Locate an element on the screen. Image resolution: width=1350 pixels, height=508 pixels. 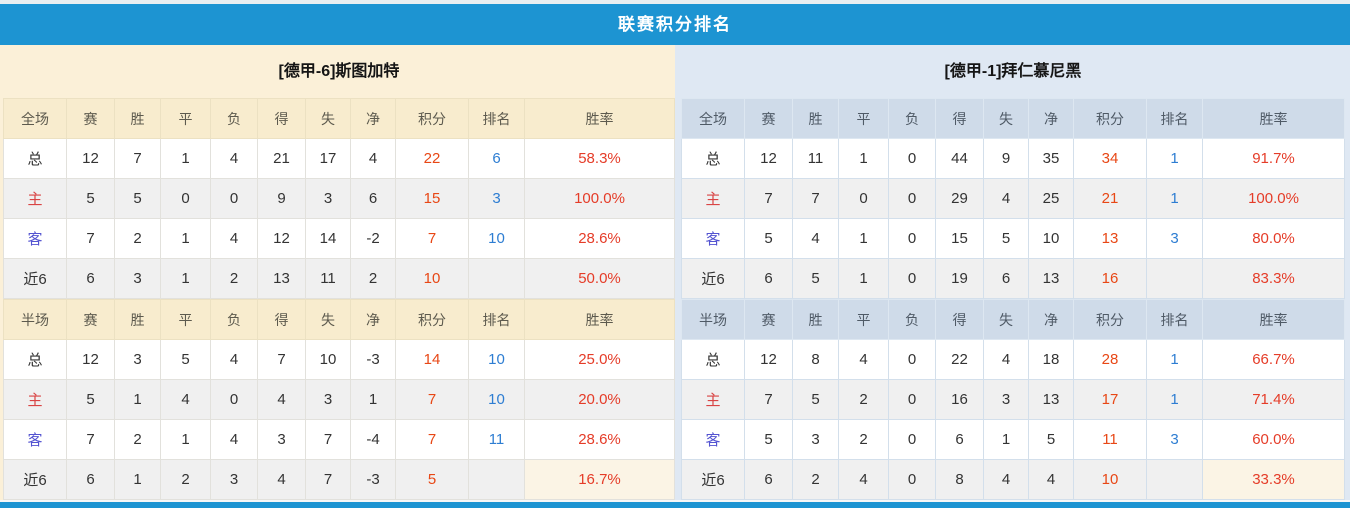
stats-row: 主 7 5 2 0 16 3 13 17 1 71.4% is located at coordinates (1013, 399).